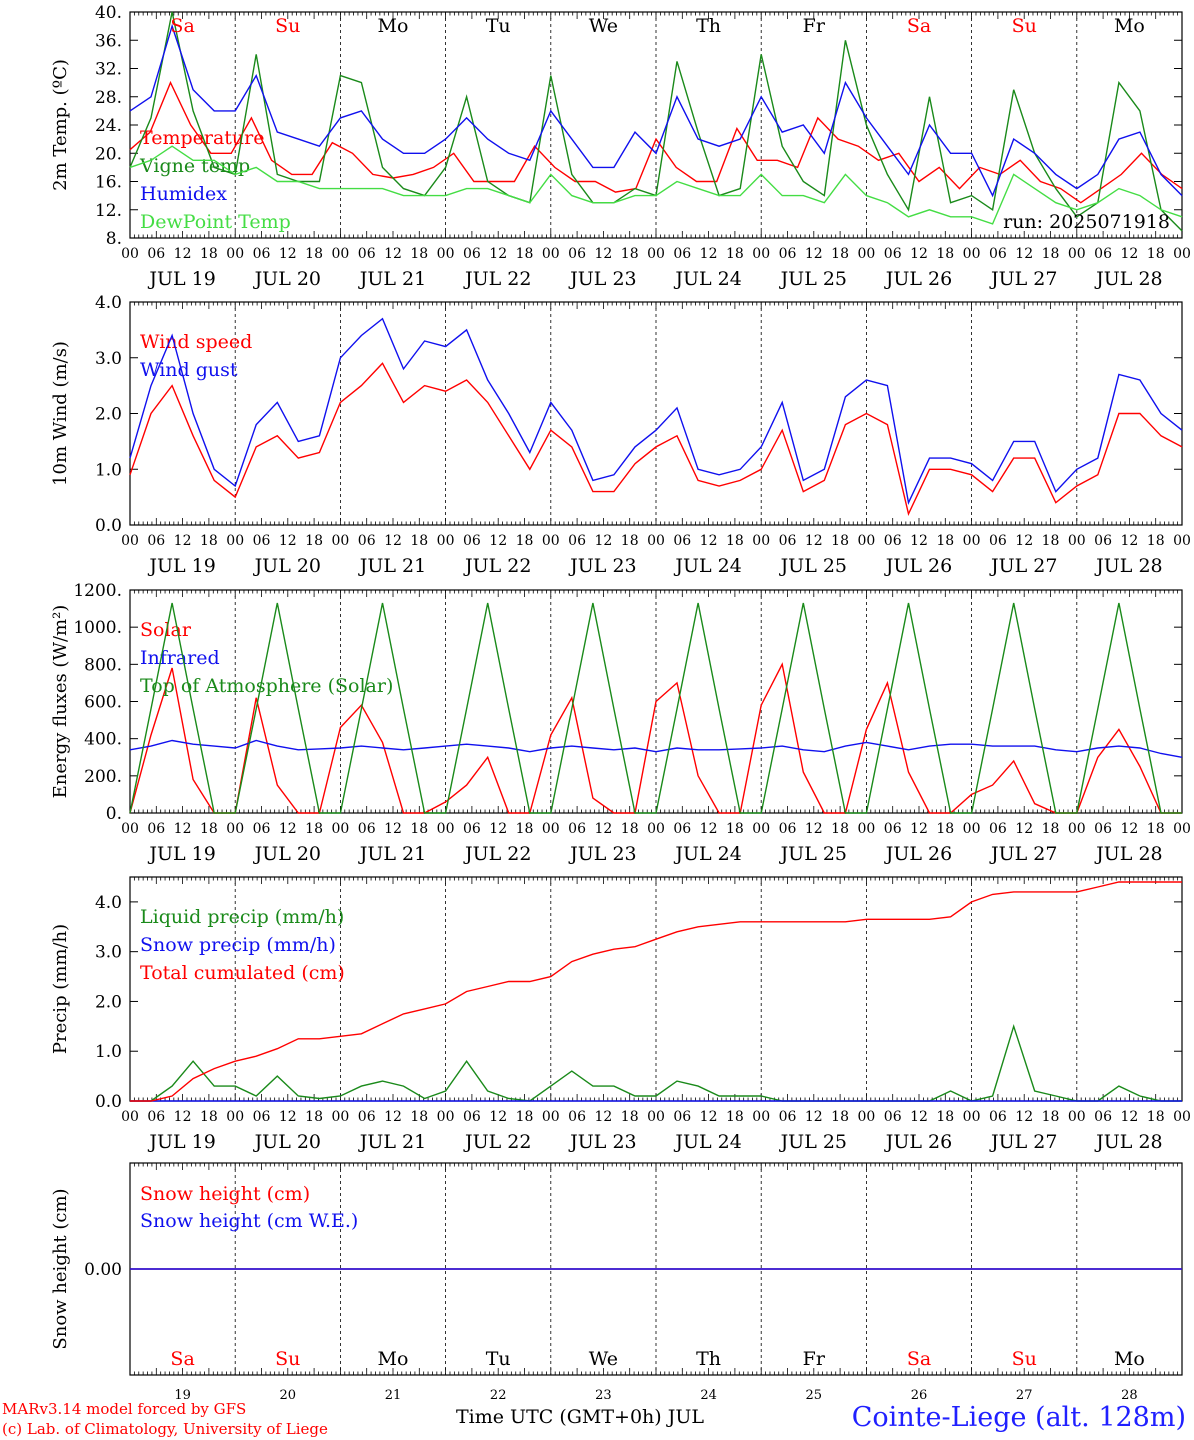  I want to click on y-axis-label: Snow height (cm), so click(60, 1268).